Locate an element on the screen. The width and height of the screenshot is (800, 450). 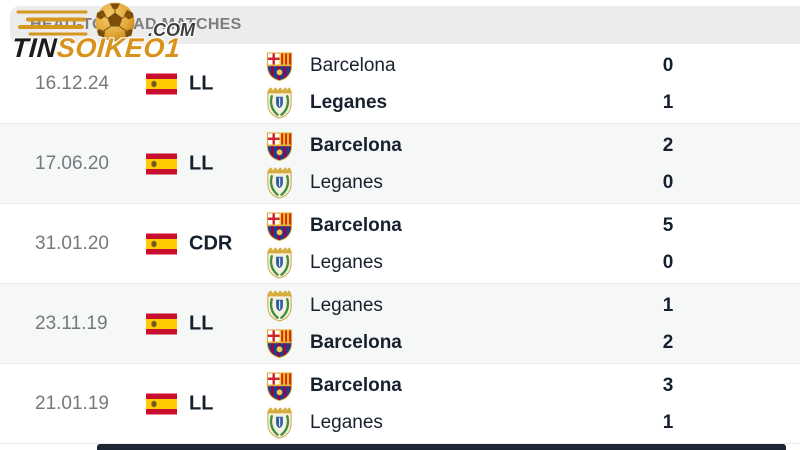
section-header: HEAD-TO-HEAD MATCHES is located at coordinates (405, 25).